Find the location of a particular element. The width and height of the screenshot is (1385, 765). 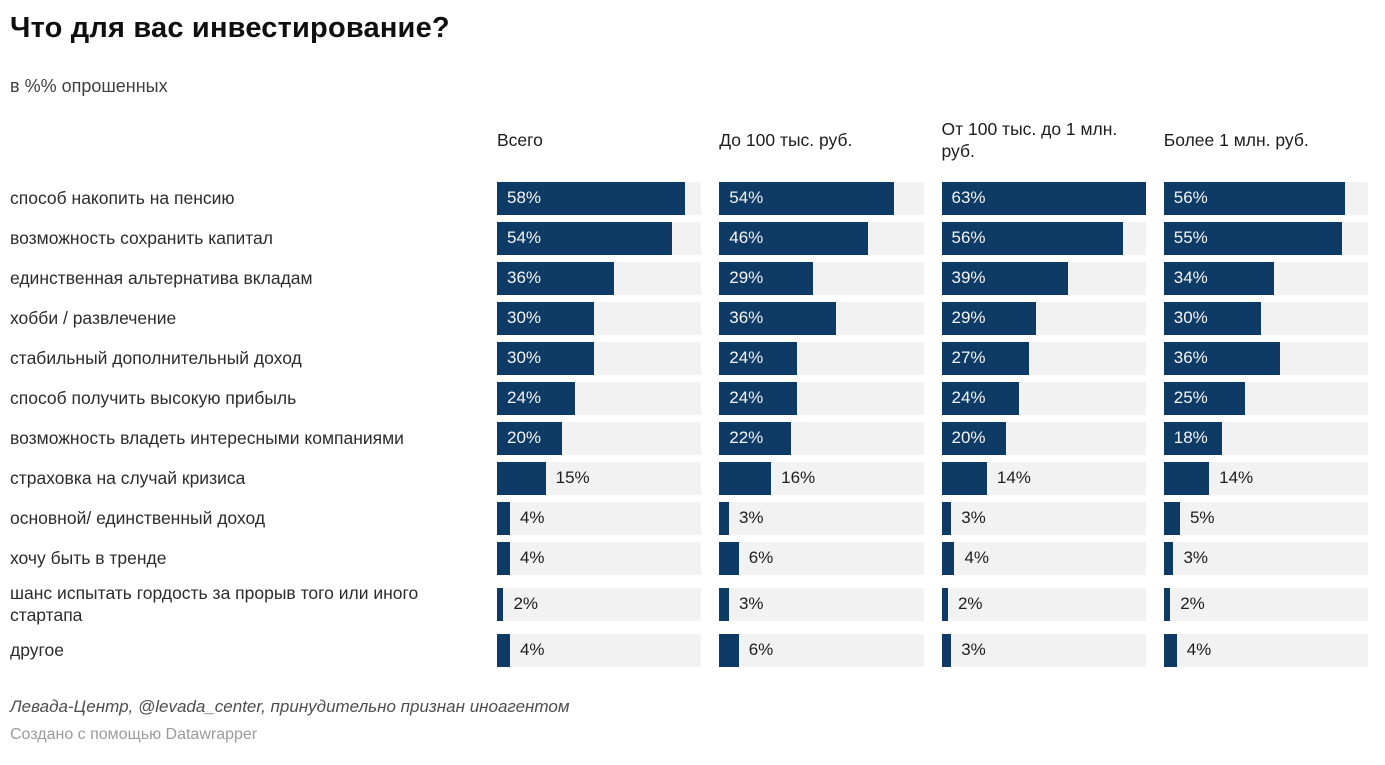

bar-value-label: 16% is located at coordinates (798, 478).